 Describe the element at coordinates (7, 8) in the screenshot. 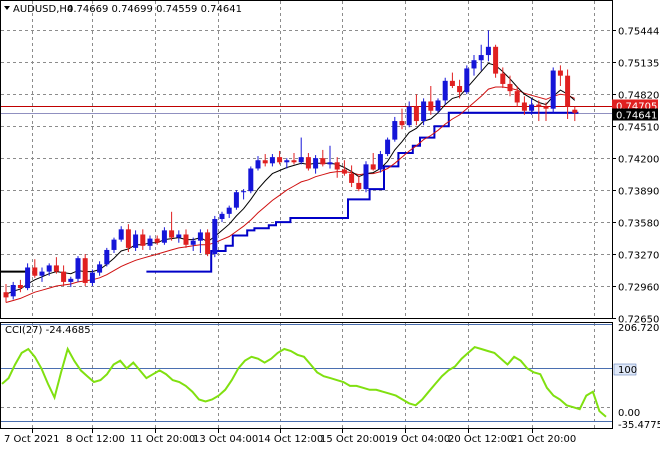

I see `collapse-triangle-icon` at that location.